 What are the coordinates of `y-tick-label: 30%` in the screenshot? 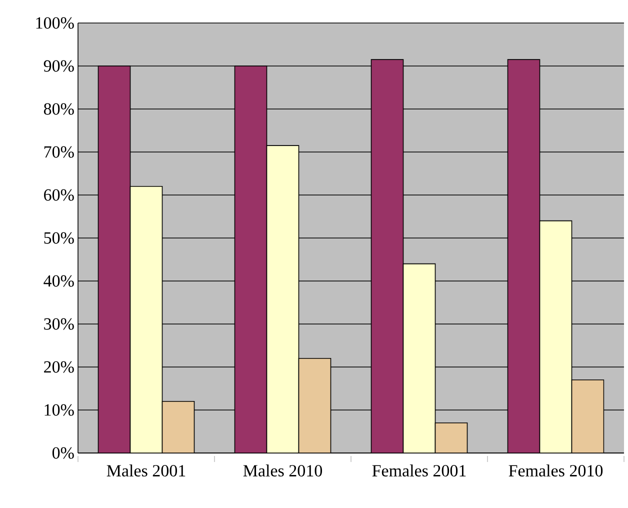 It's located at (59, 324).